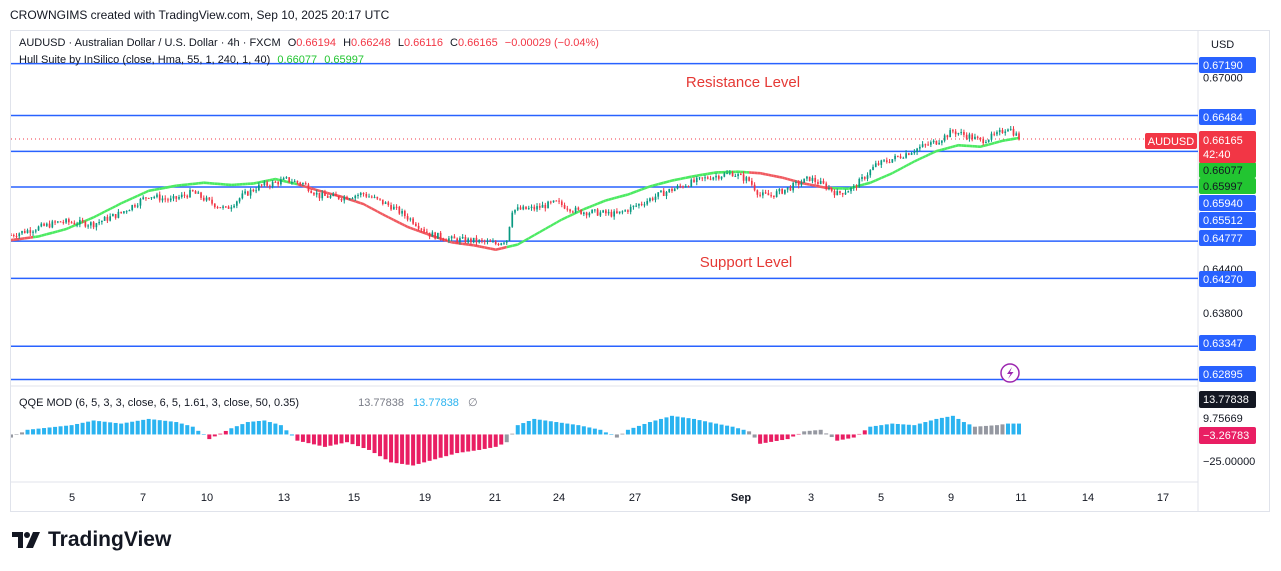 Image resolution: width=1281 pixels, height=571 pixels. I want to click on tradingview-logo: TradingView, so click(91, 540).